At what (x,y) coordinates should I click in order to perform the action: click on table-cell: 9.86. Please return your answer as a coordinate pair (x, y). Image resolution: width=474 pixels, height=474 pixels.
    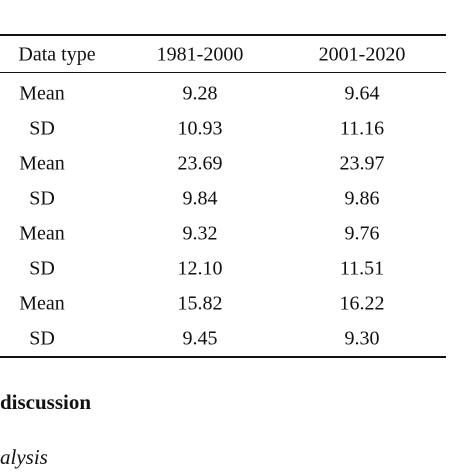
    Looking at the image, I should click on (362, 198).